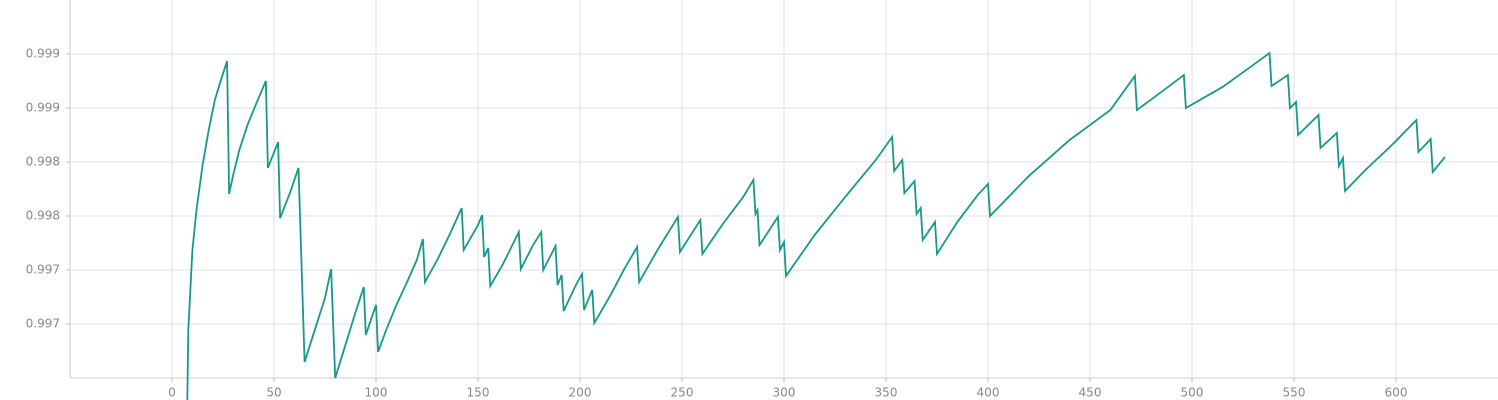  Describe the element at coordinates (682, 393) in the screenshot. I see `x-tick-label: 250` at that location.